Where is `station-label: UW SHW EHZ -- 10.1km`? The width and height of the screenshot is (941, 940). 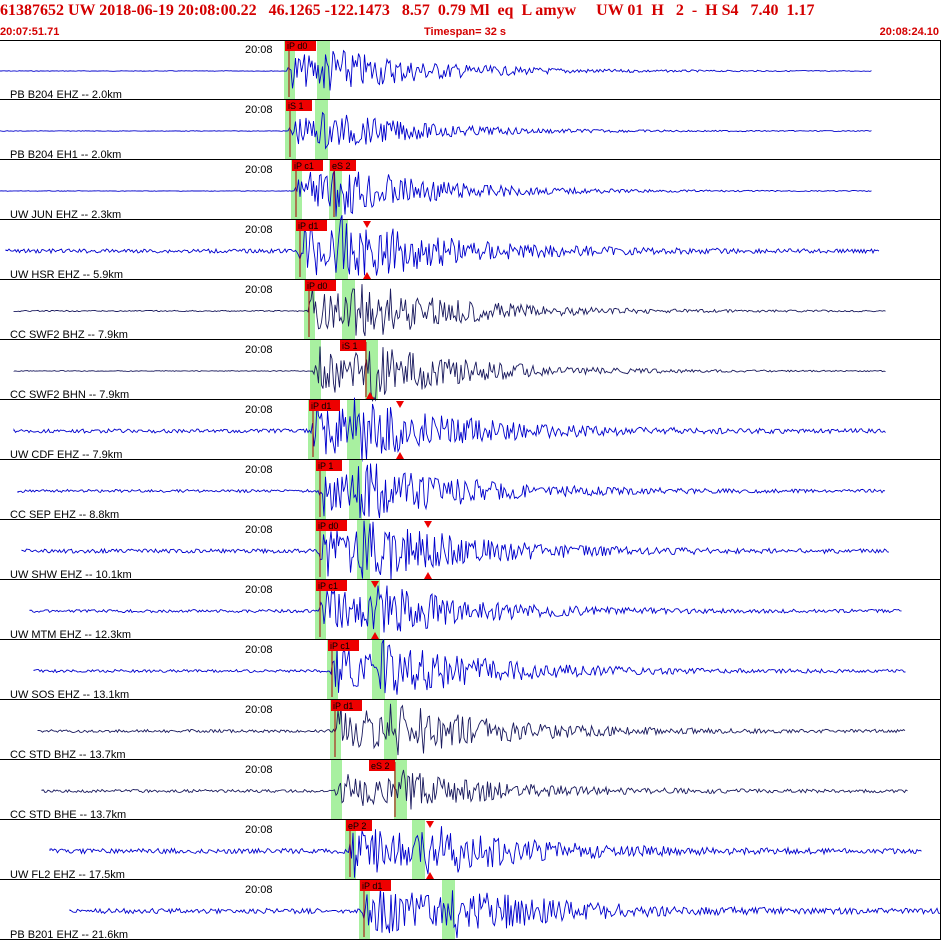
station-label: UW SHW EHZ -- 10.1km is located at coordinates (71, 575).